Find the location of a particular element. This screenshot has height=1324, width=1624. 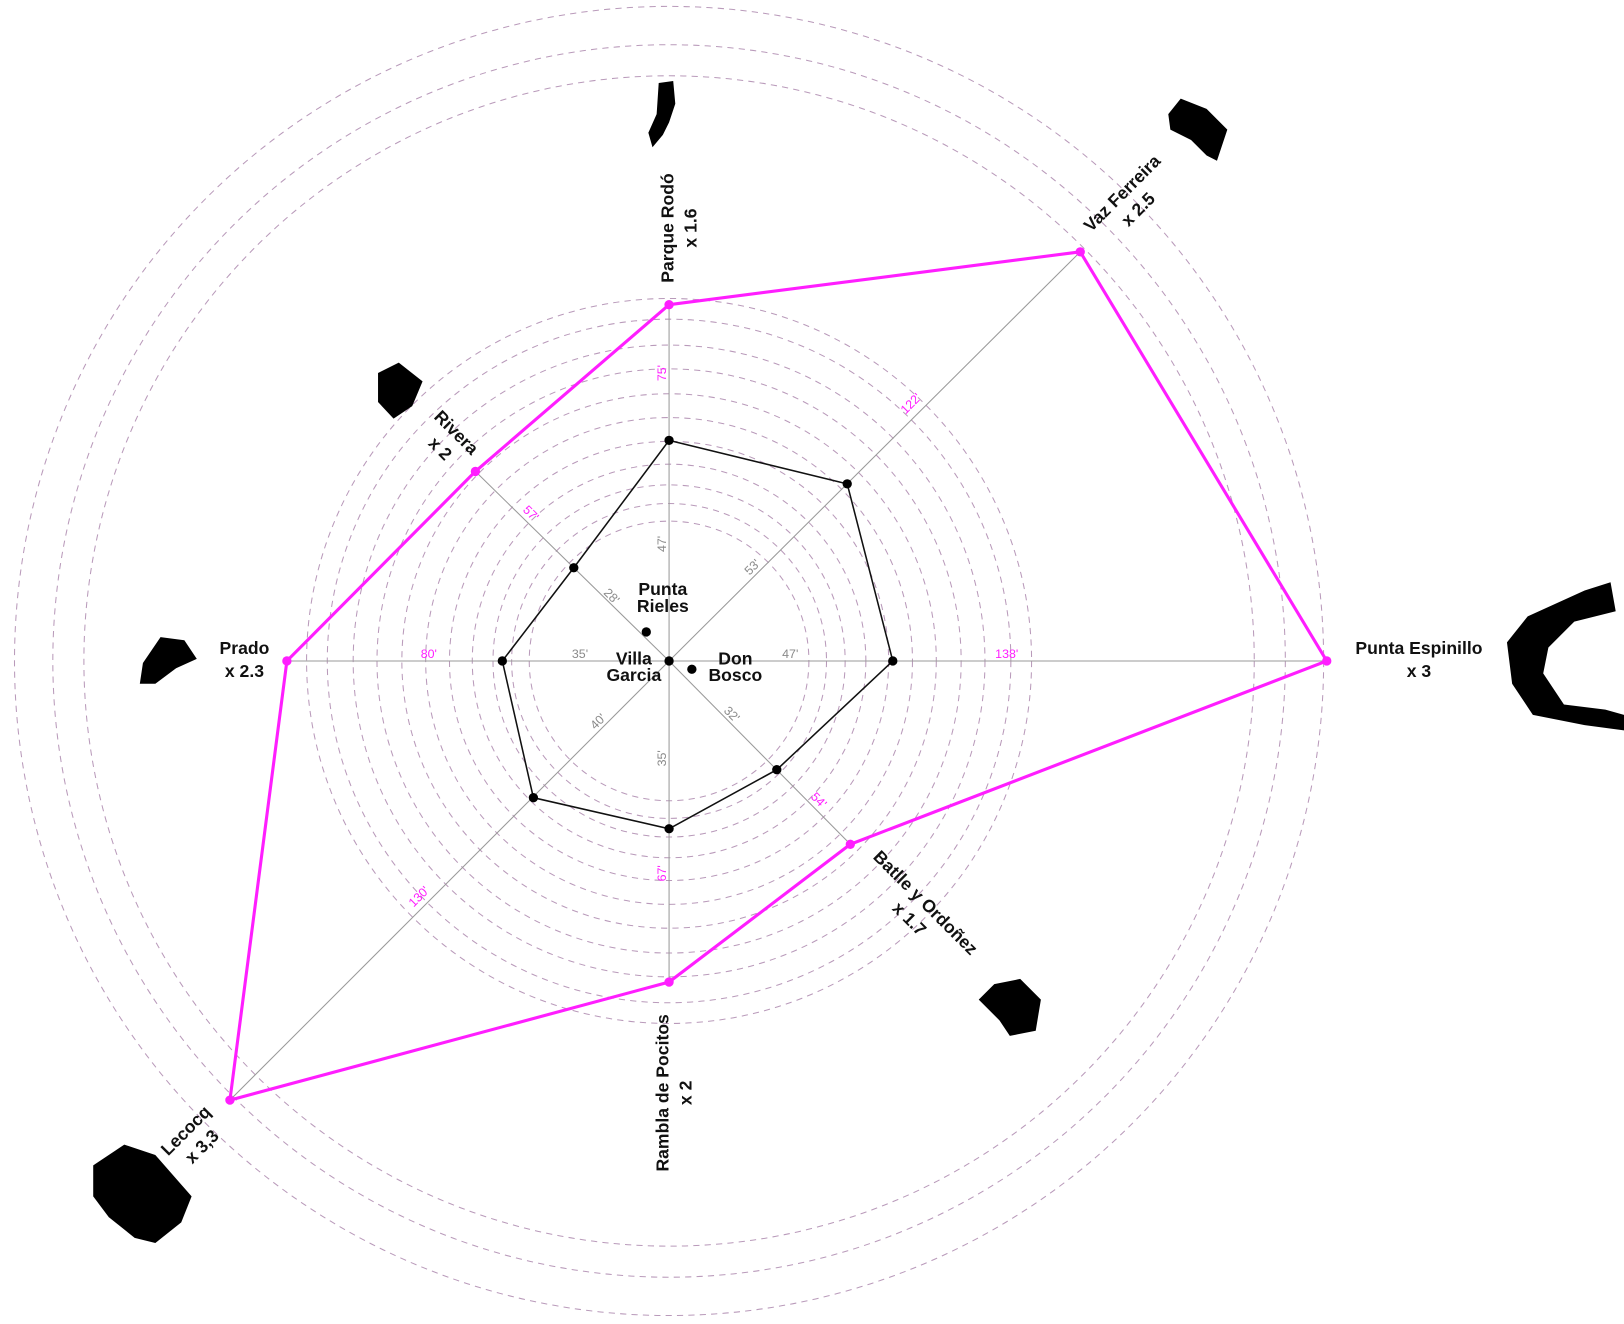

outer-time: 75' is located at coordinates (662, 373).